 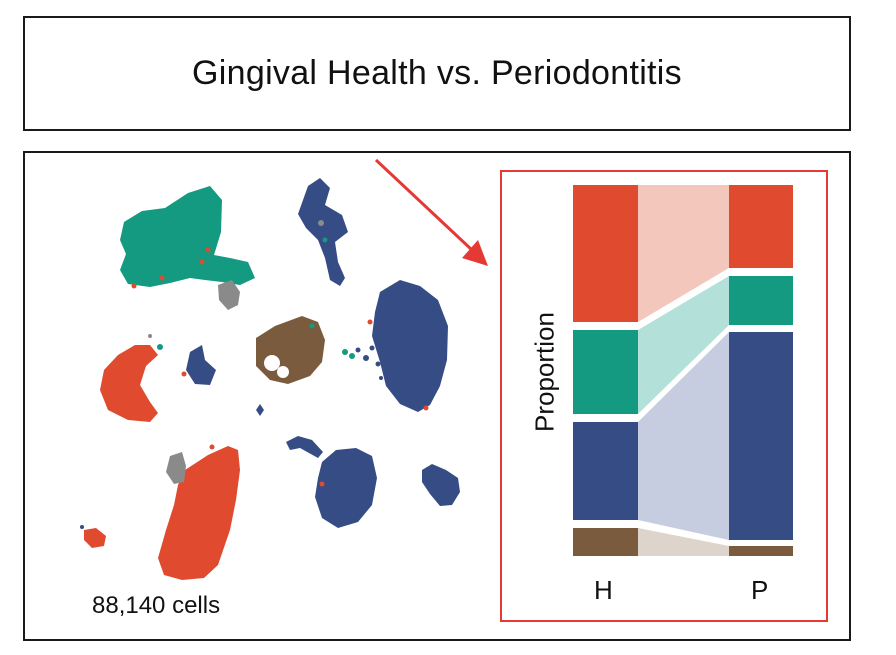 I want to click on bar-p-brown, so click(x=761, y=551).